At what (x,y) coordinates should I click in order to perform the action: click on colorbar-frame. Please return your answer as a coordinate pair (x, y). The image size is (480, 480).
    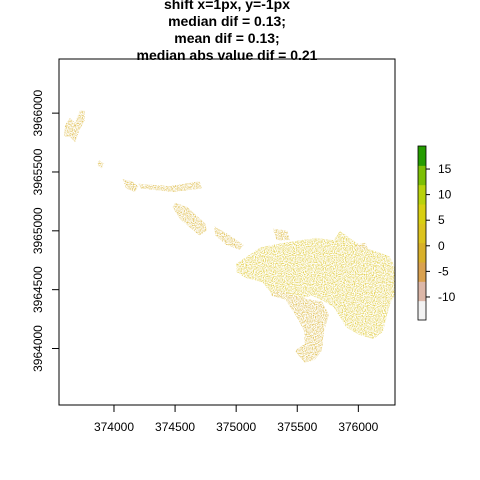
    Looking at the image, I should click on (422, 233).